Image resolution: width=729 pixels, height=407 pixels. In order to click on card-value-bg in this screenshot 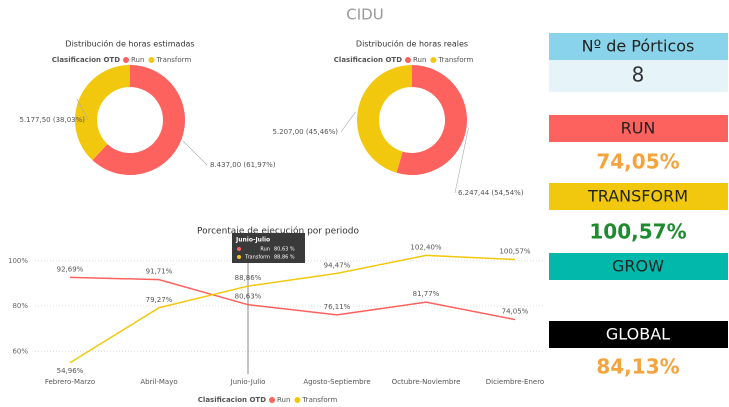, I will do `click(638, 76)`.